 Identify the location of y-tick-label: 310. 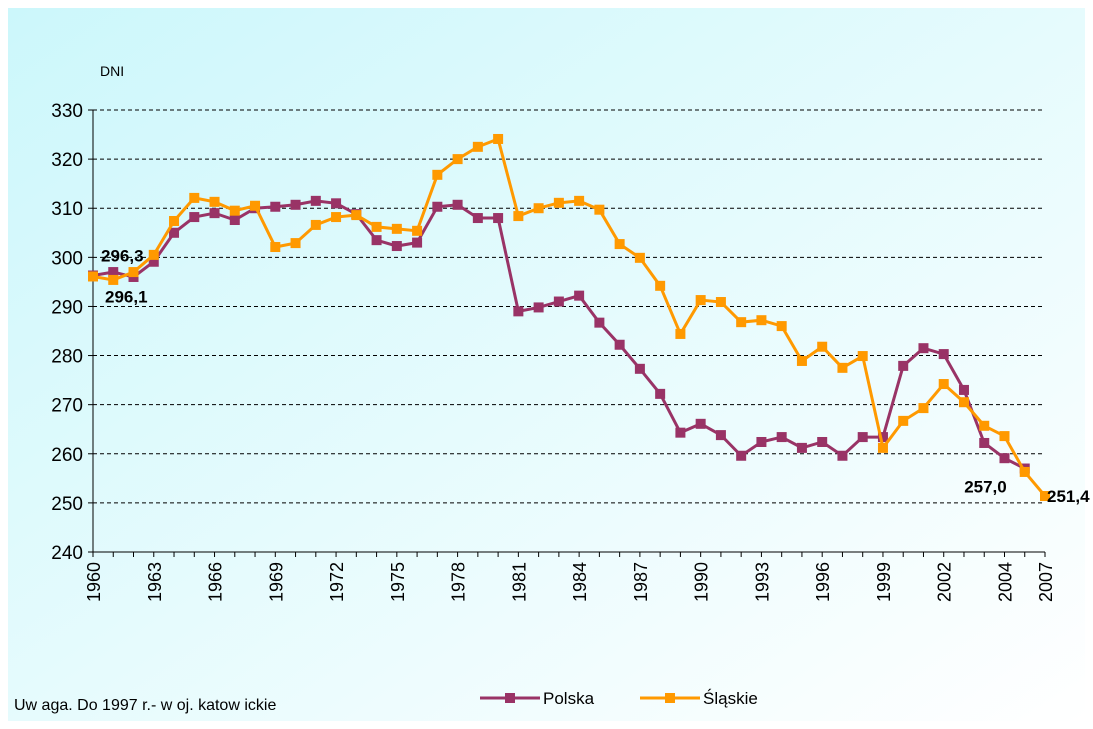
(67, 209).